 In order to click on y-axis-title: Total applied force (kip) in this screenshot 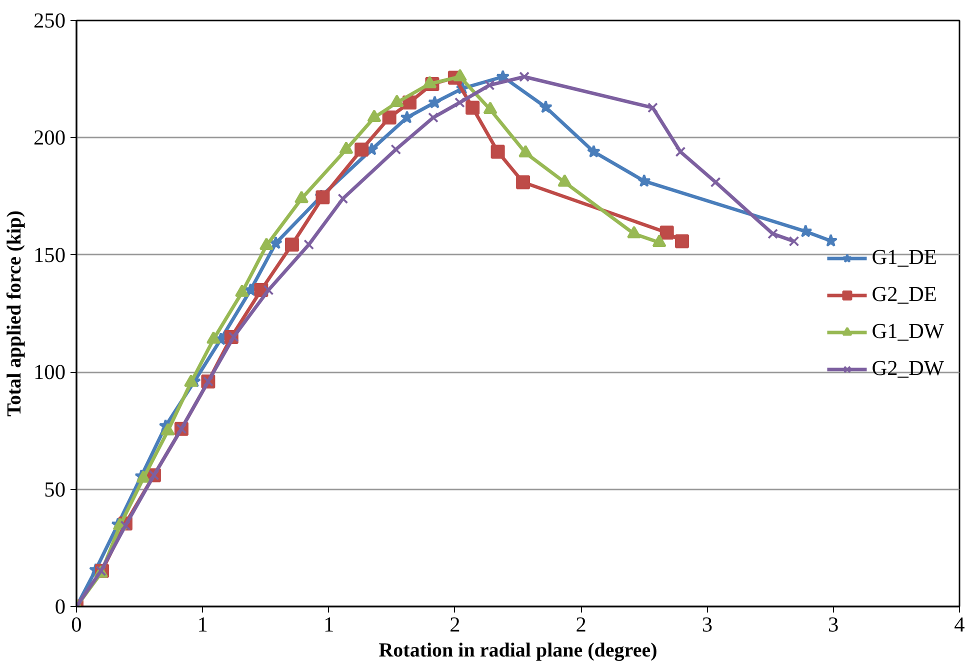, I will do `click(15, 313)`.